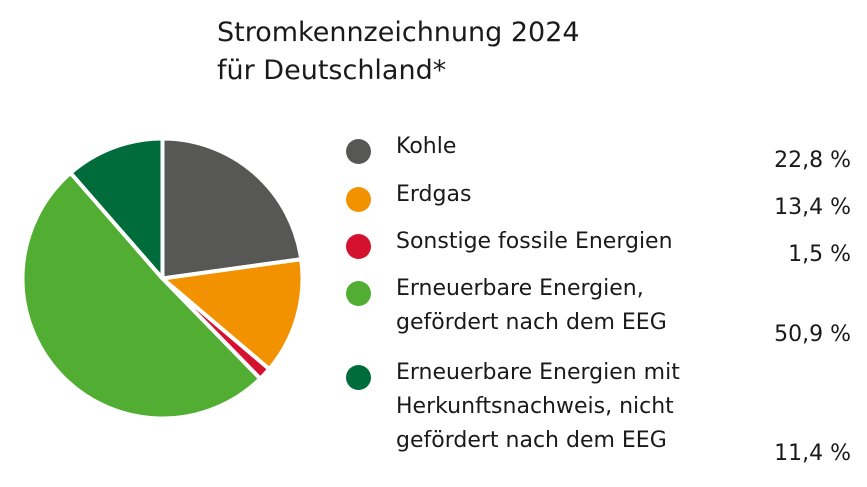 The width and height of the screenshot is (867, 487). What do you see at coordinates (141, 295) in the screenshot?
I see `pie-slice-erneuerbare-eeg` at bounding box center [141, 295].